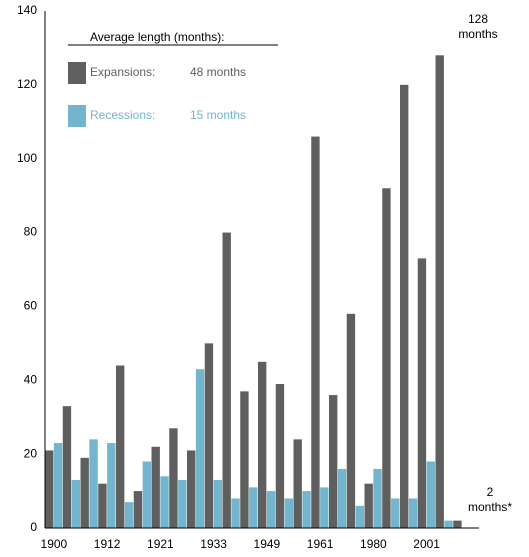 Image resolution: width=529 pixels, height=557 pixels. I want to click on legend-label: Recessions:, so click(122, 115).